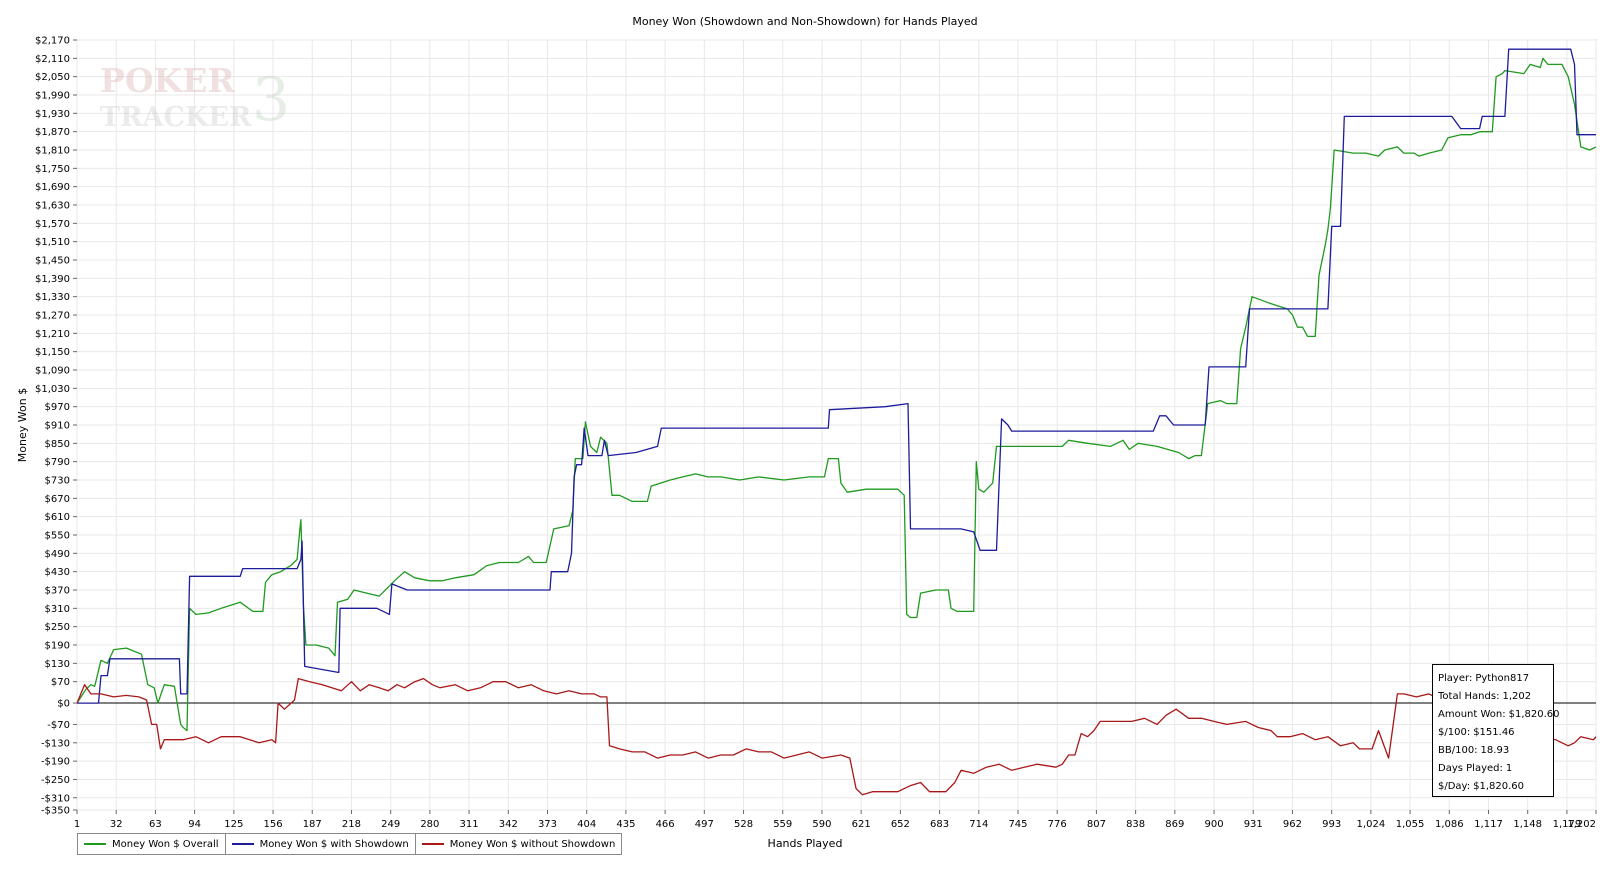 The height and width of the screenshot is (892, 1610). Describe the element at coordinates (52, 132) in the screenshot. I see `y-tick-label: $1,870` at that location.